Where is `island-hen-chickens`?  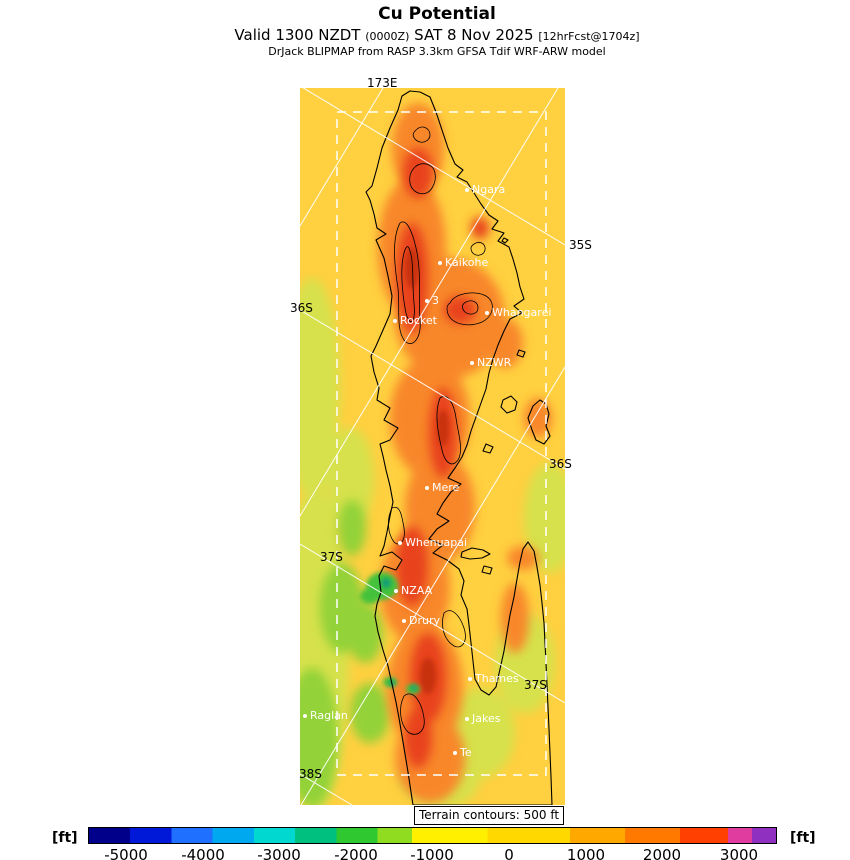 island-hen-chickens is located at coordinates (521, 353).